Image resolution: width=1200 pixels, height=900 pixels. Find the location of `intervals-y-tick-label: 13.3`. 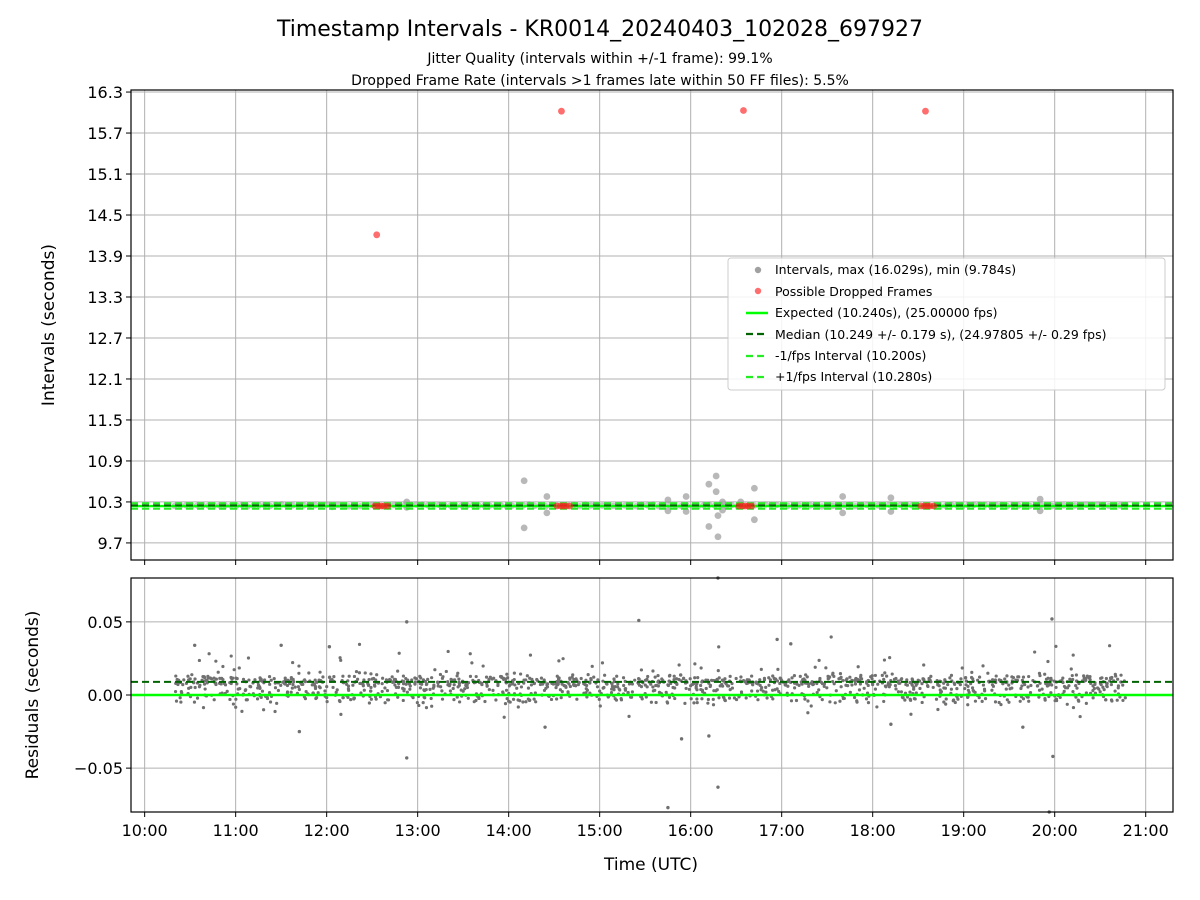

intervals-y-tick-label: 13.3 is located at coordinates (105, 297).